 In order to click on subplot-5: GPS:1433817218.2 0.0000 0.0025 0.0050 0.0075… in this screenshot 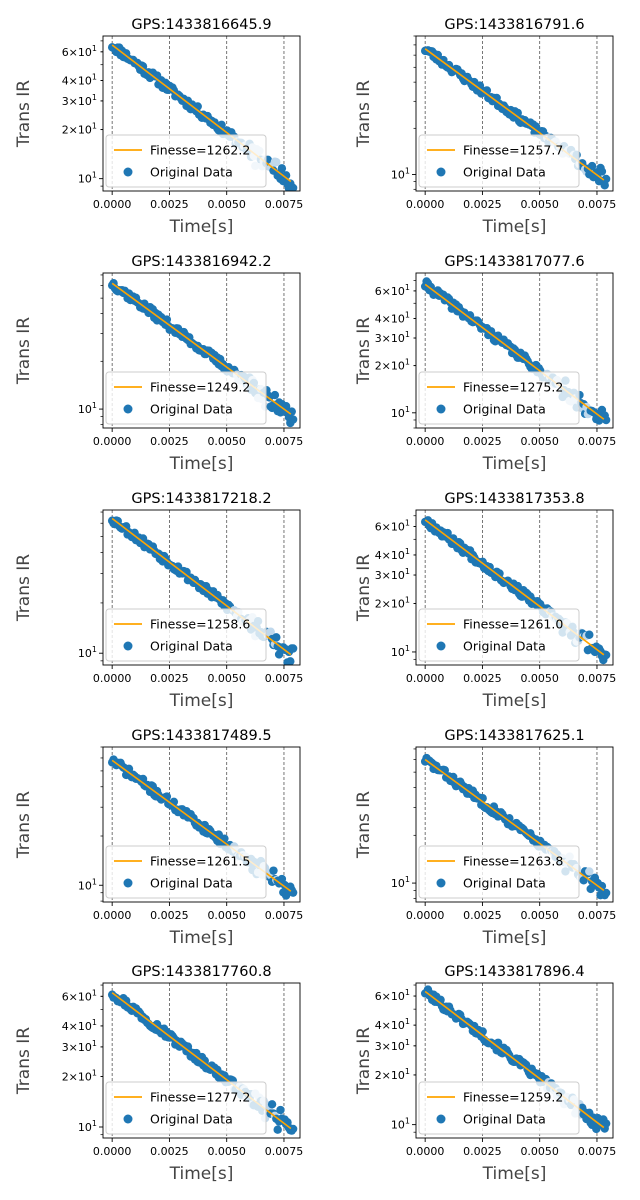, I will do `click(158, 601)`.